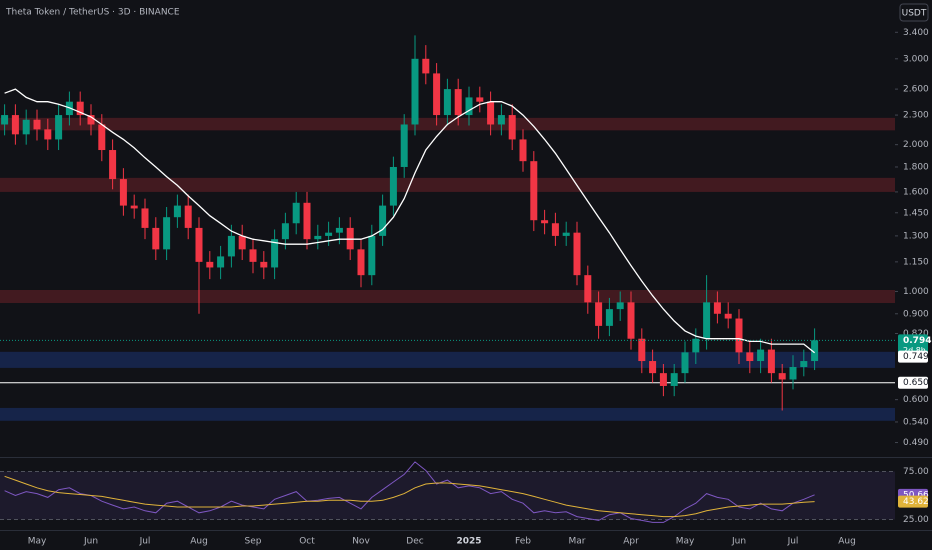 This screenshot has width=932, height=550. I want to click on y-tick-label: 1.150, so click(916, 262).